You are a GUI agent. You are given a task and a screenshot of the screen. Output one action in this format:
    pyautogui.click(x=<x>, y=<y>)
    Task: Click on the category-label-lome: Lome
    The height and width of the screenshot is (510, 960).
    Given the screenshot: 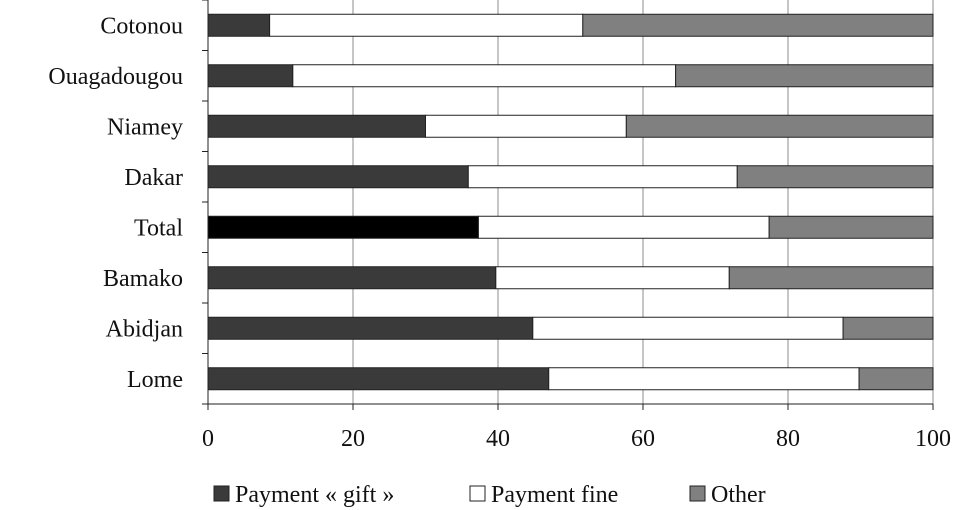 What is the action you would take?
    pyautogui.click(x=155, y=380)
    